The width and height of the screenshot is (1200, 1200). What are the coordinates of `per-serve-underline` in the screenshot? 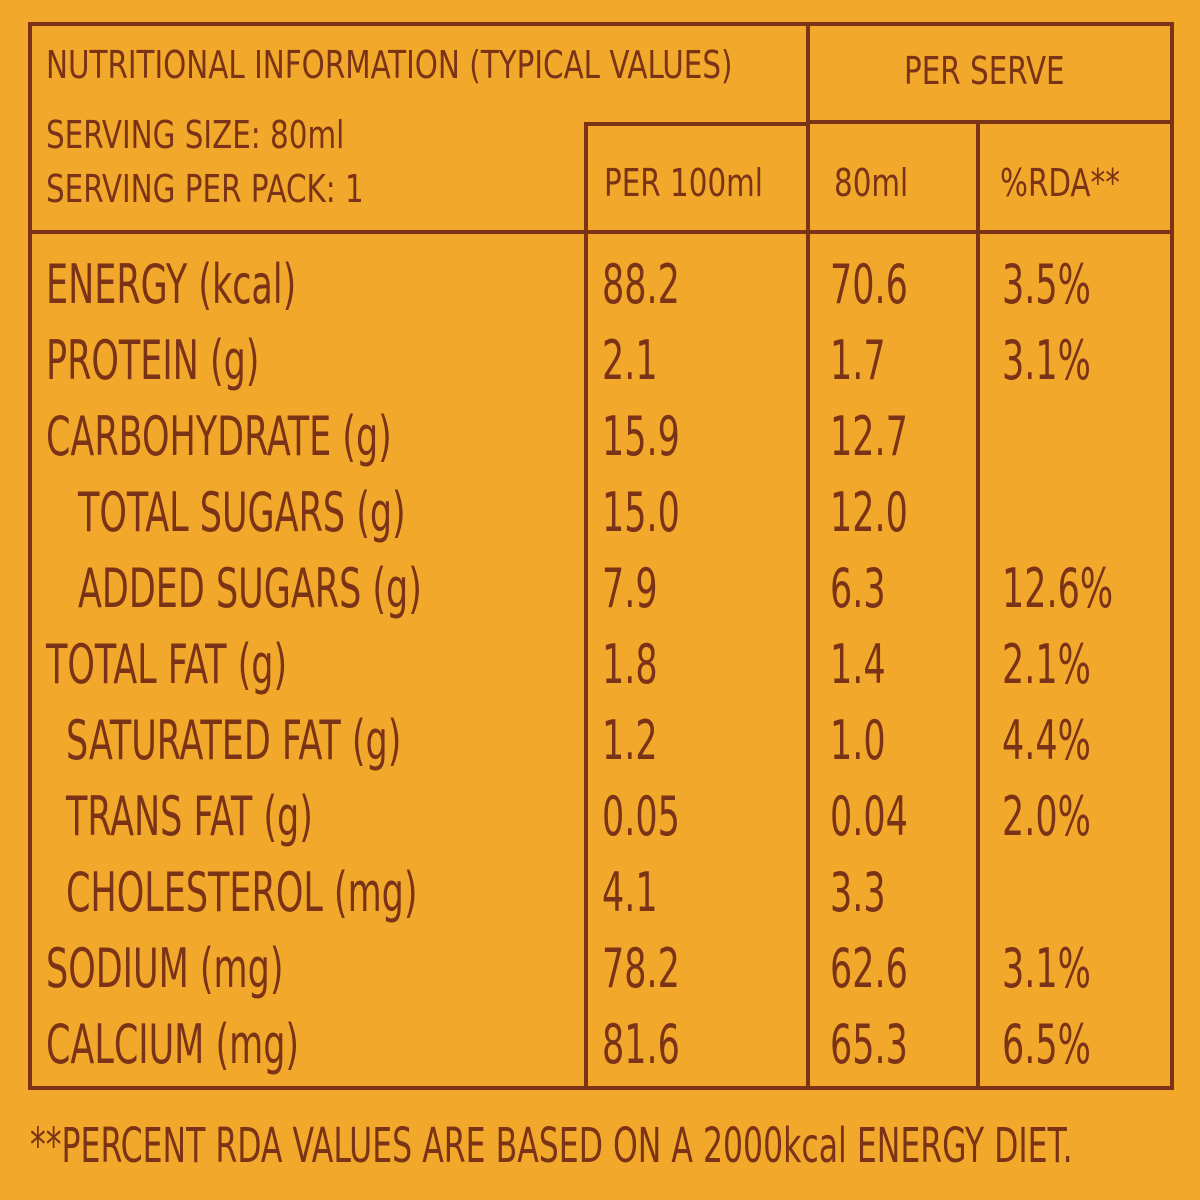 It's located at (990, 122).